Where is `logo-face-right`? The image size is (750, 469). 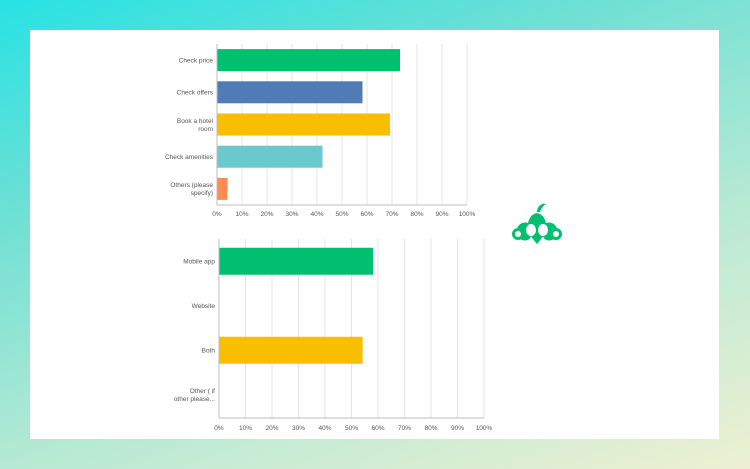
logo-face-right is located at coordinates (543, 230).